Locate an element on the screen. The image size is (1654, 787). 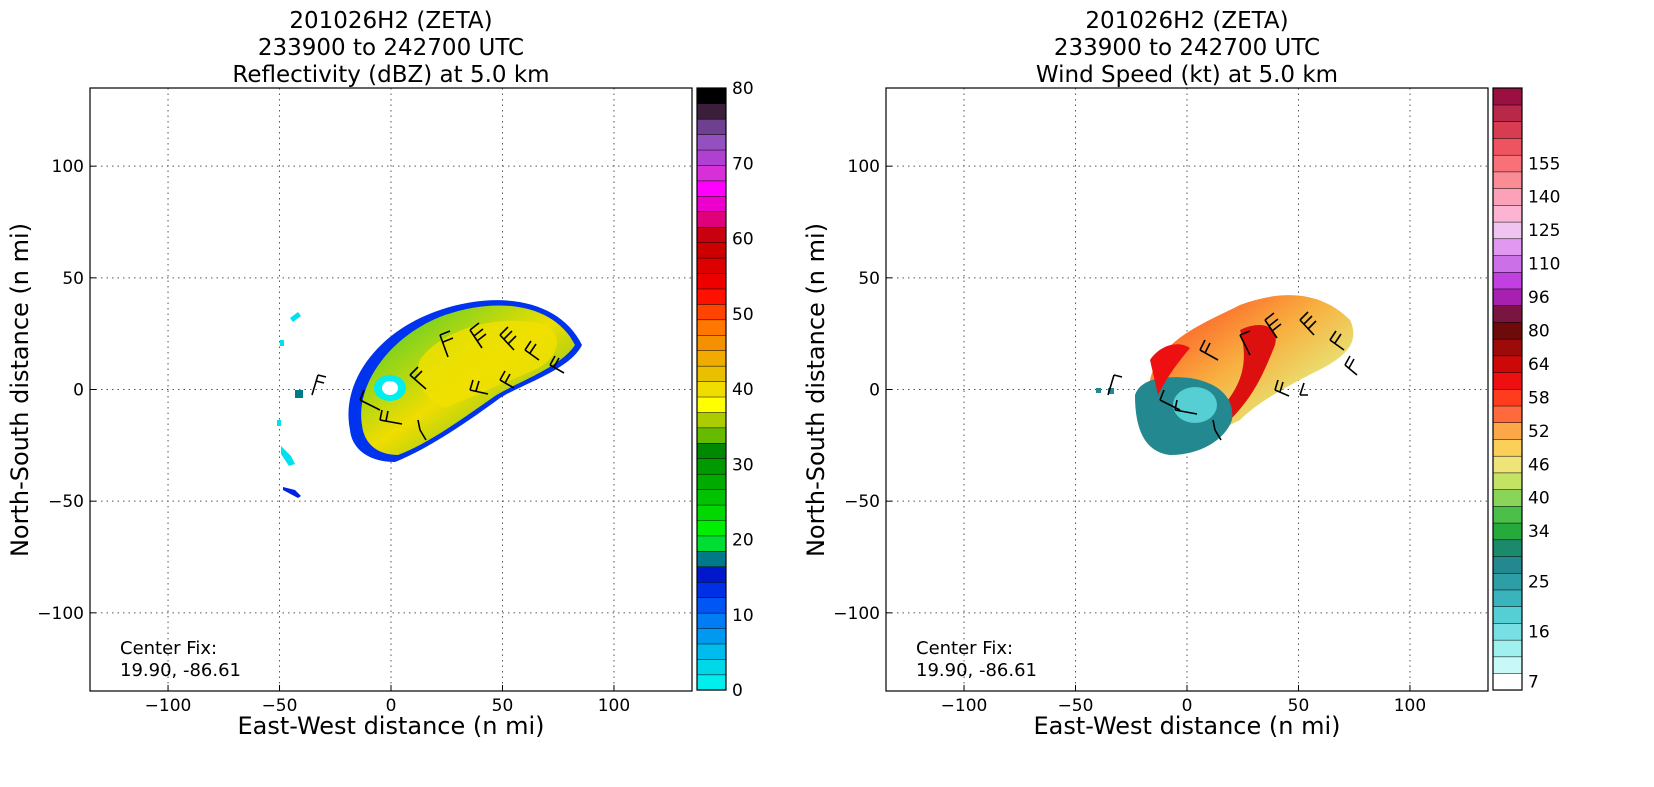
right-y-tick-labels: −100 −50 0 50 100 is located at coordinates (862, 390).